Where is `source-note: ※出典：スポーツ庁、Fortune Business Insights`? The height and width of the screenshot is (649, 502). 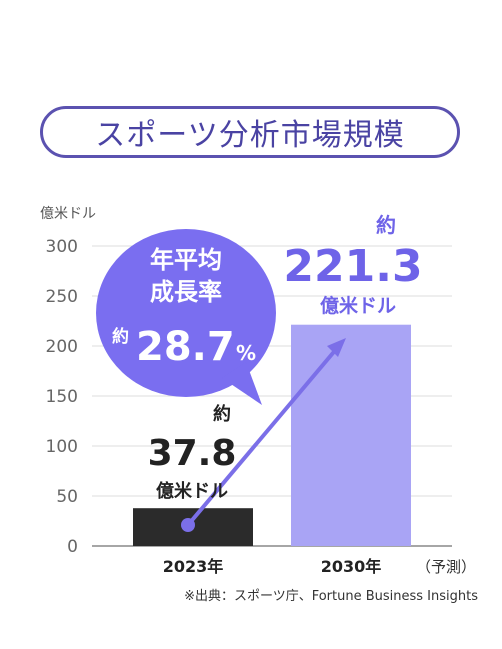
source-note: ※出典：スポーツ庁、Fortune Business Insights is located at coordinates (331, 596).